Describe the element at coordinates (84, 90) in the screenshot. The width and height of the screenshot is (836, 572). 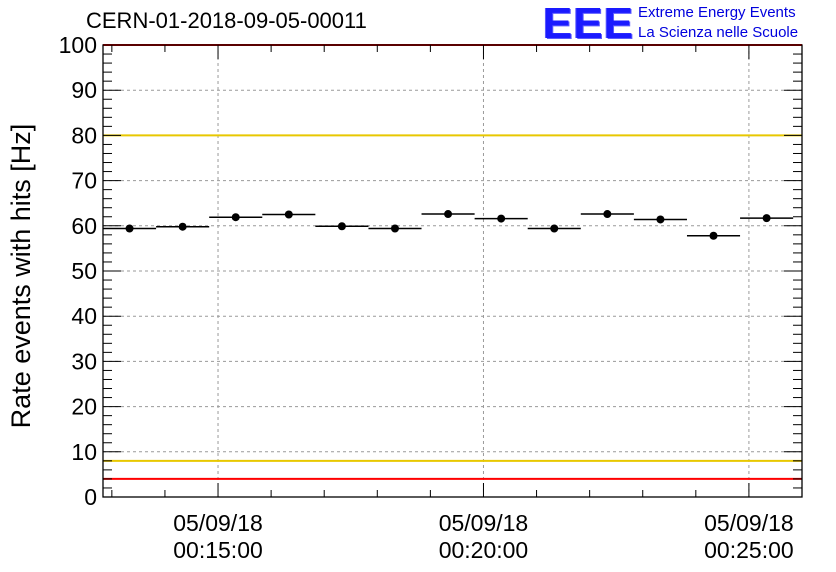
I see `y-tick-label: 90` at that location.